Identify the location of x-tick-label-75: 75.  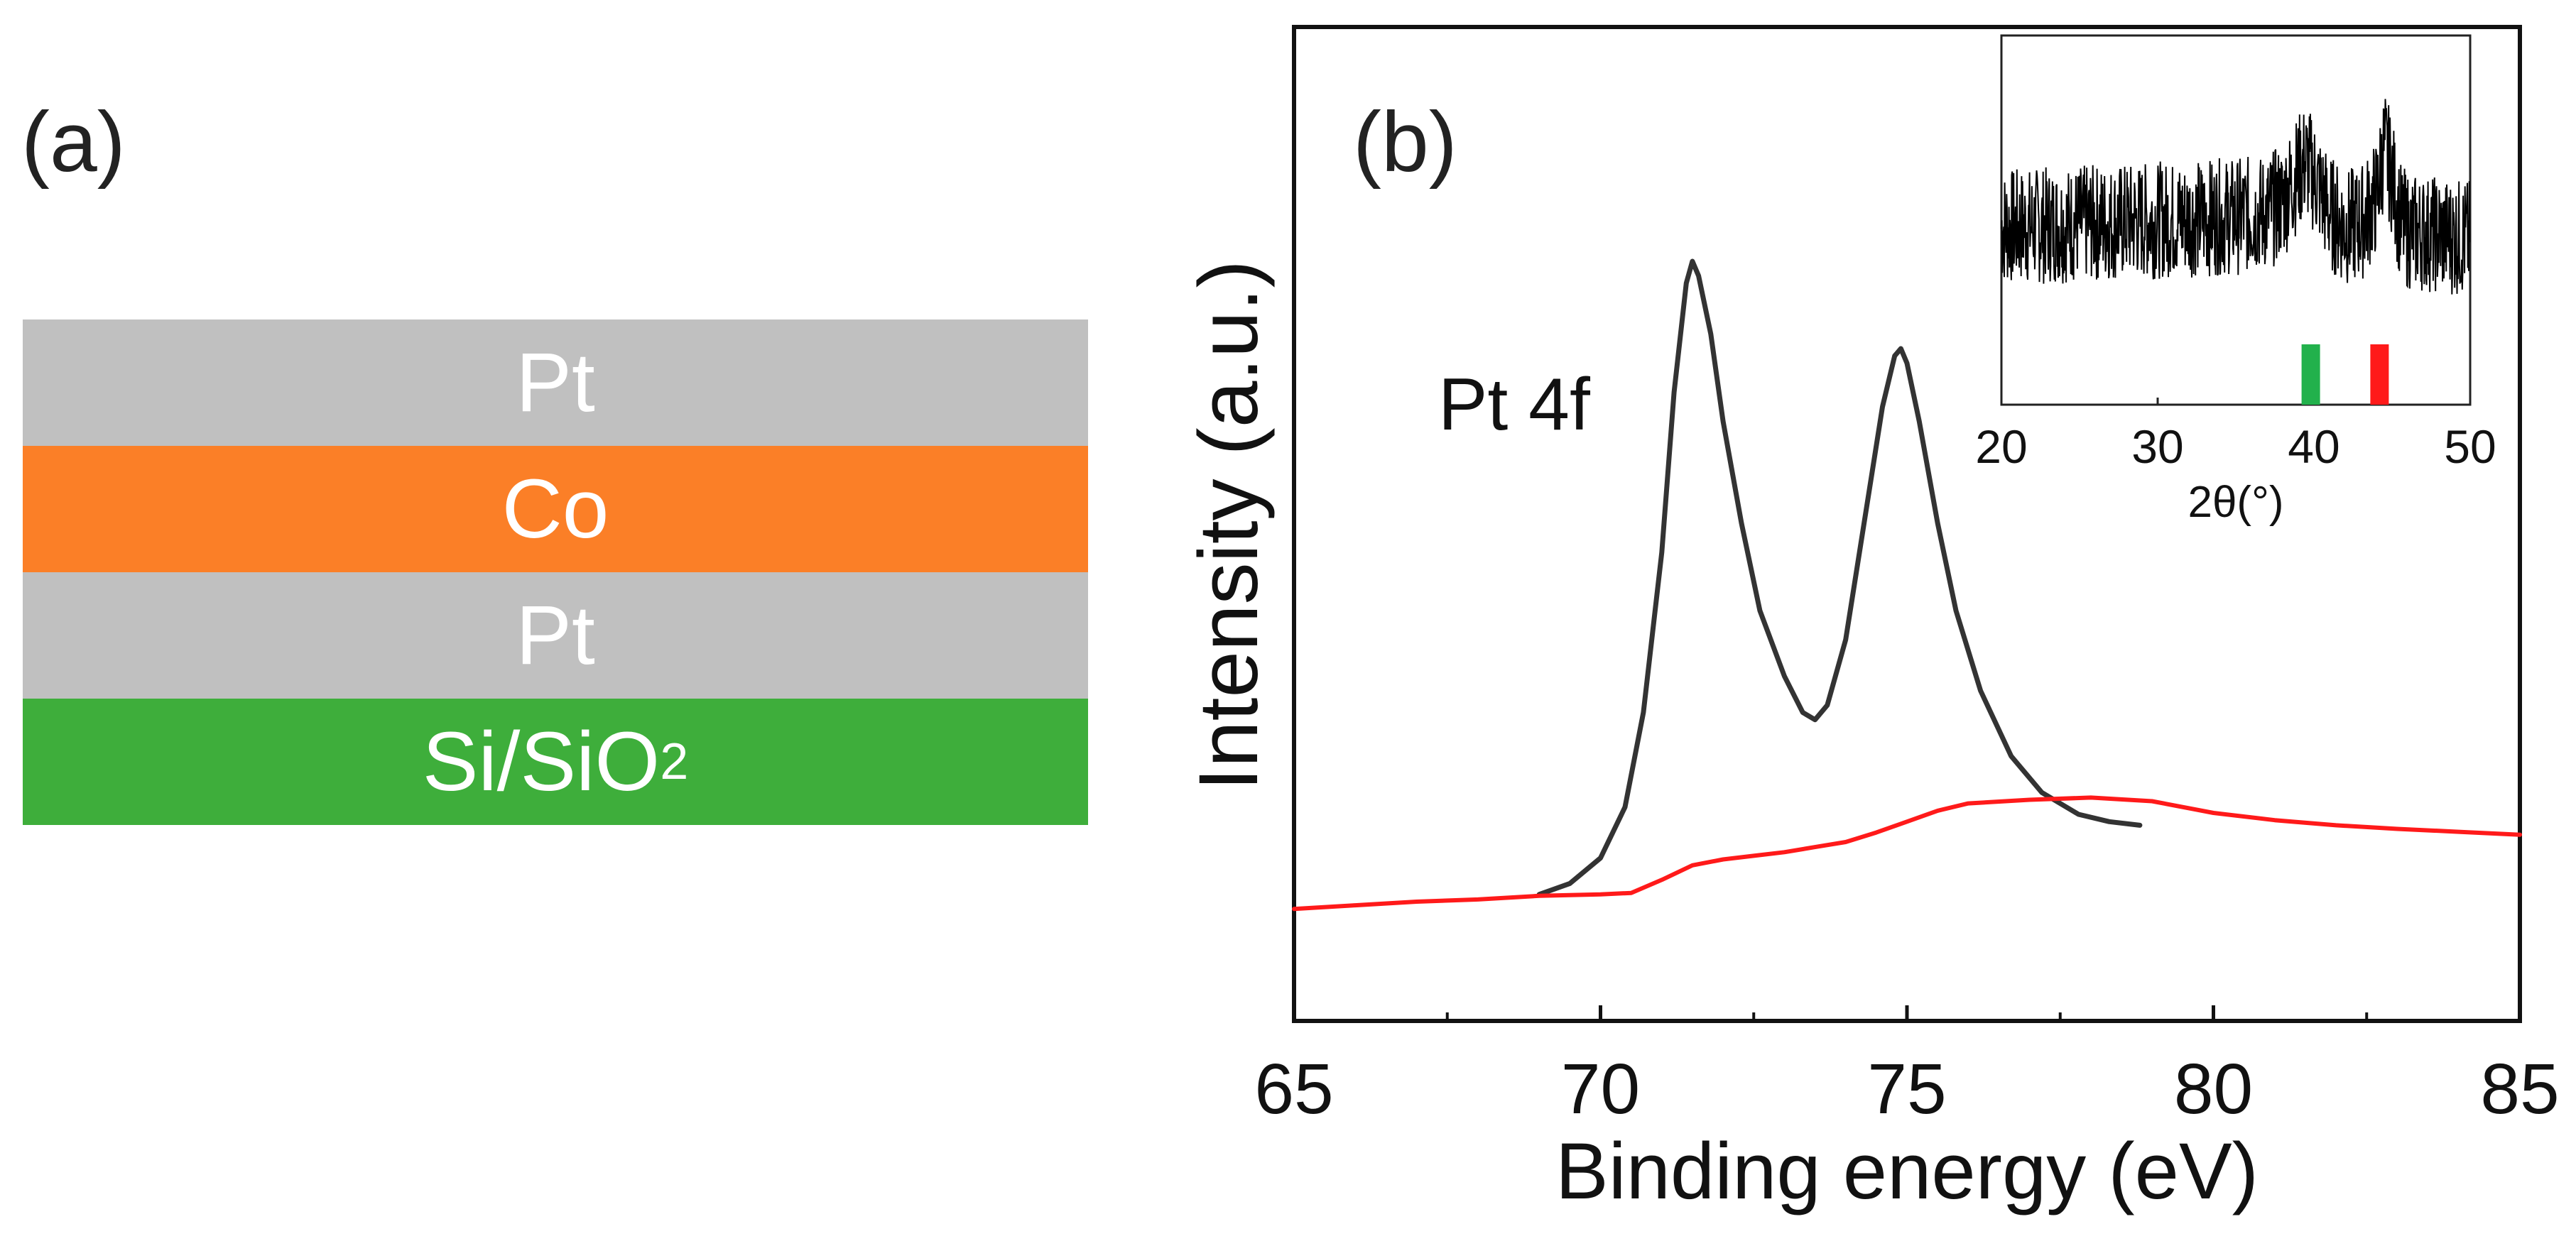
(1907, 1089).